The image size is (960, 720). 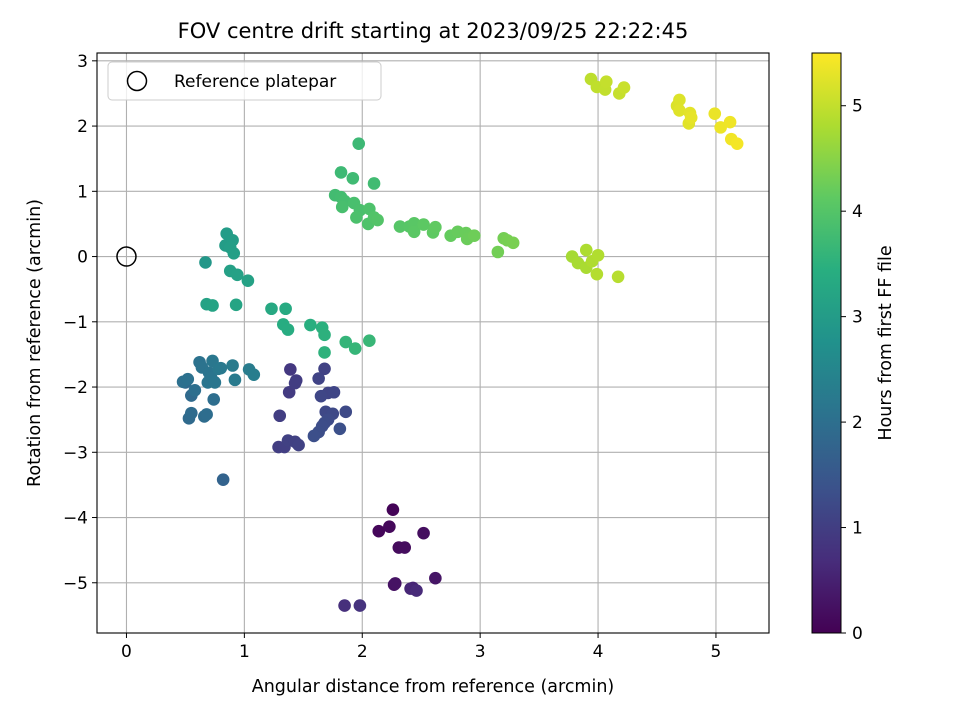 What do you see at coordinates (362, 652) in the screenshot?
I see `x-tick-label: 2` at bounding box center [362, 652].